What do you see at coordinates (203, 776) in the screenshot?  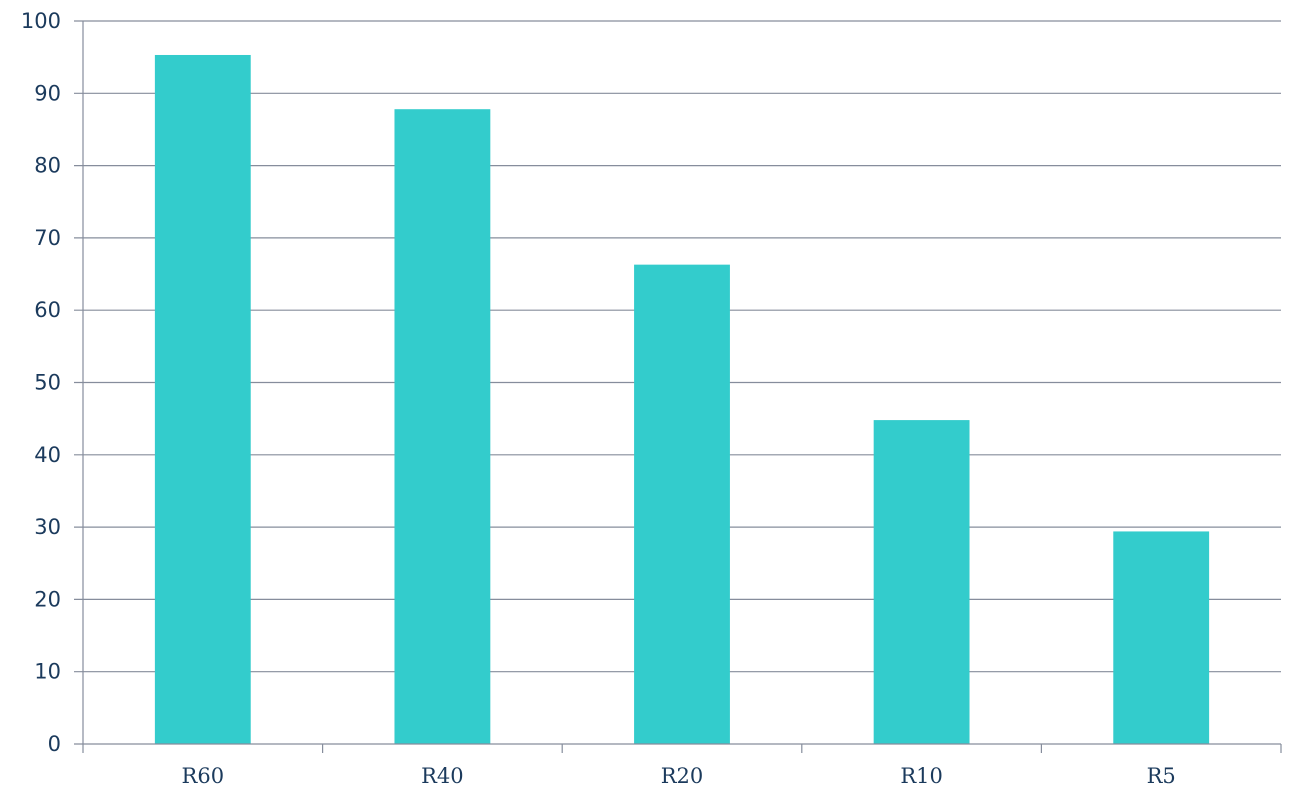 I see `x-tick-label: R60` at bounding box center [203, 776].